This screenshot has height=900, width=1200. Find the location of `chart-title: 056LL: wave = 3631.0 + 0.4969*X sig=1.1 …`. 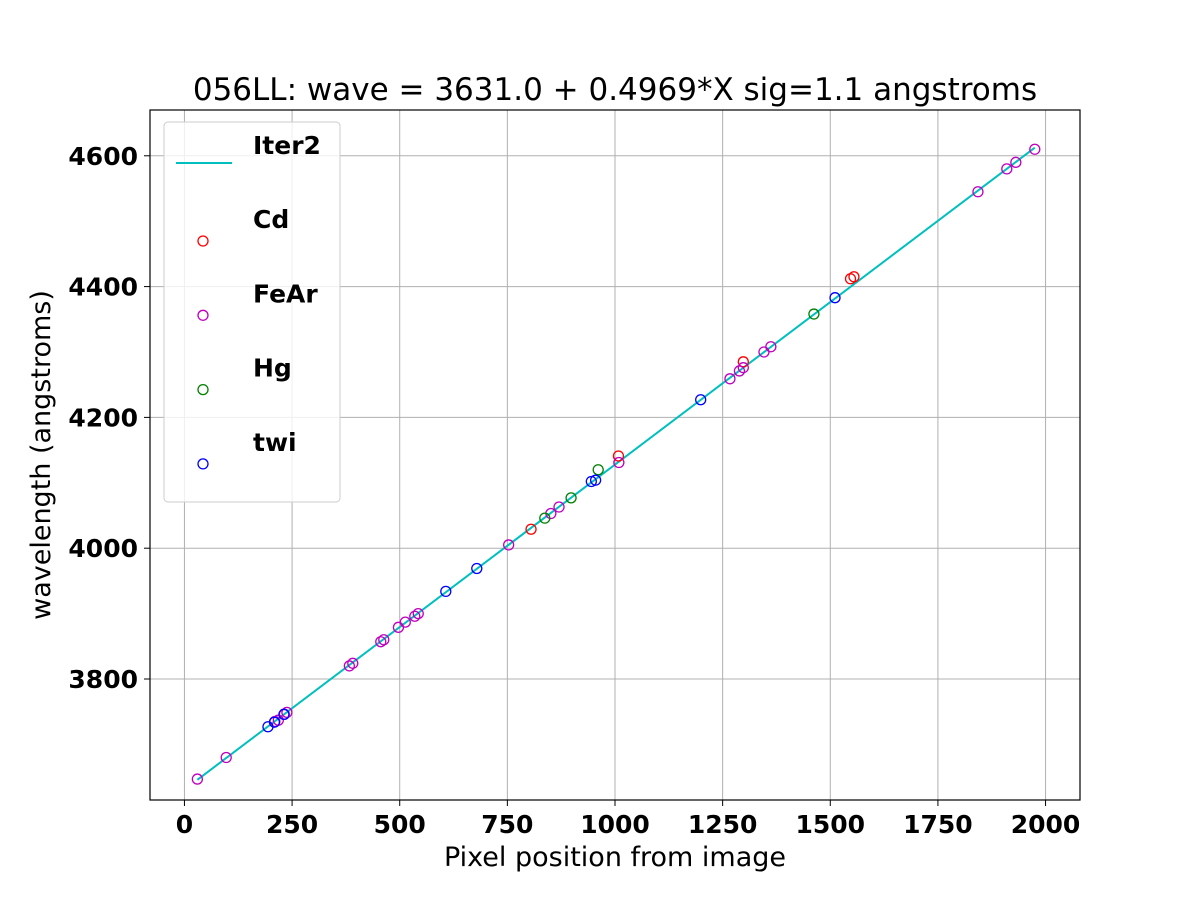

chart-title: 056LL: wave = 3631.0 + 0.4969*X sig=1.1 … is located at coordinates (615, 90).